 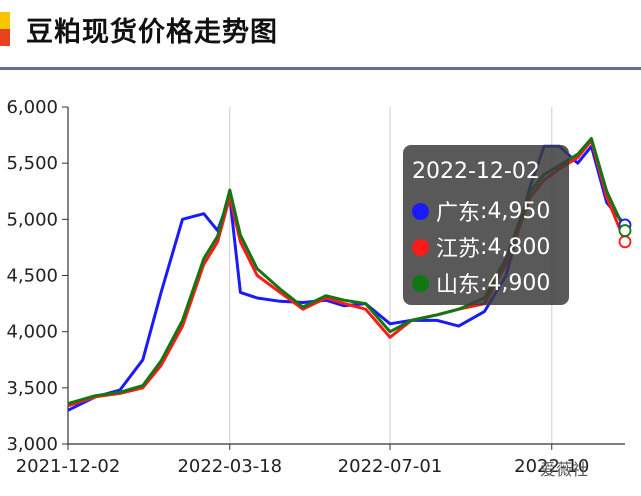 I want to click on tooltip-row-guangdong: 广东: 4,950, so click(x=481, y=211).